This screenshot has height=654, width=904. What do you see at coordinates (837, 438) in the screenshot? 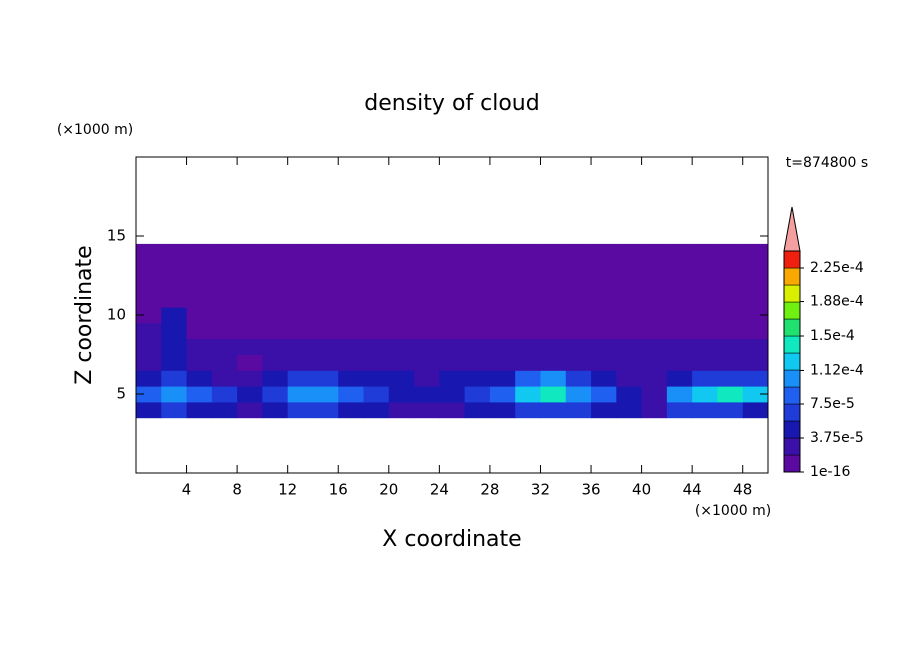
I see `colorbar-tick-label: 3.75e-5` at bounding box center [837, 438].